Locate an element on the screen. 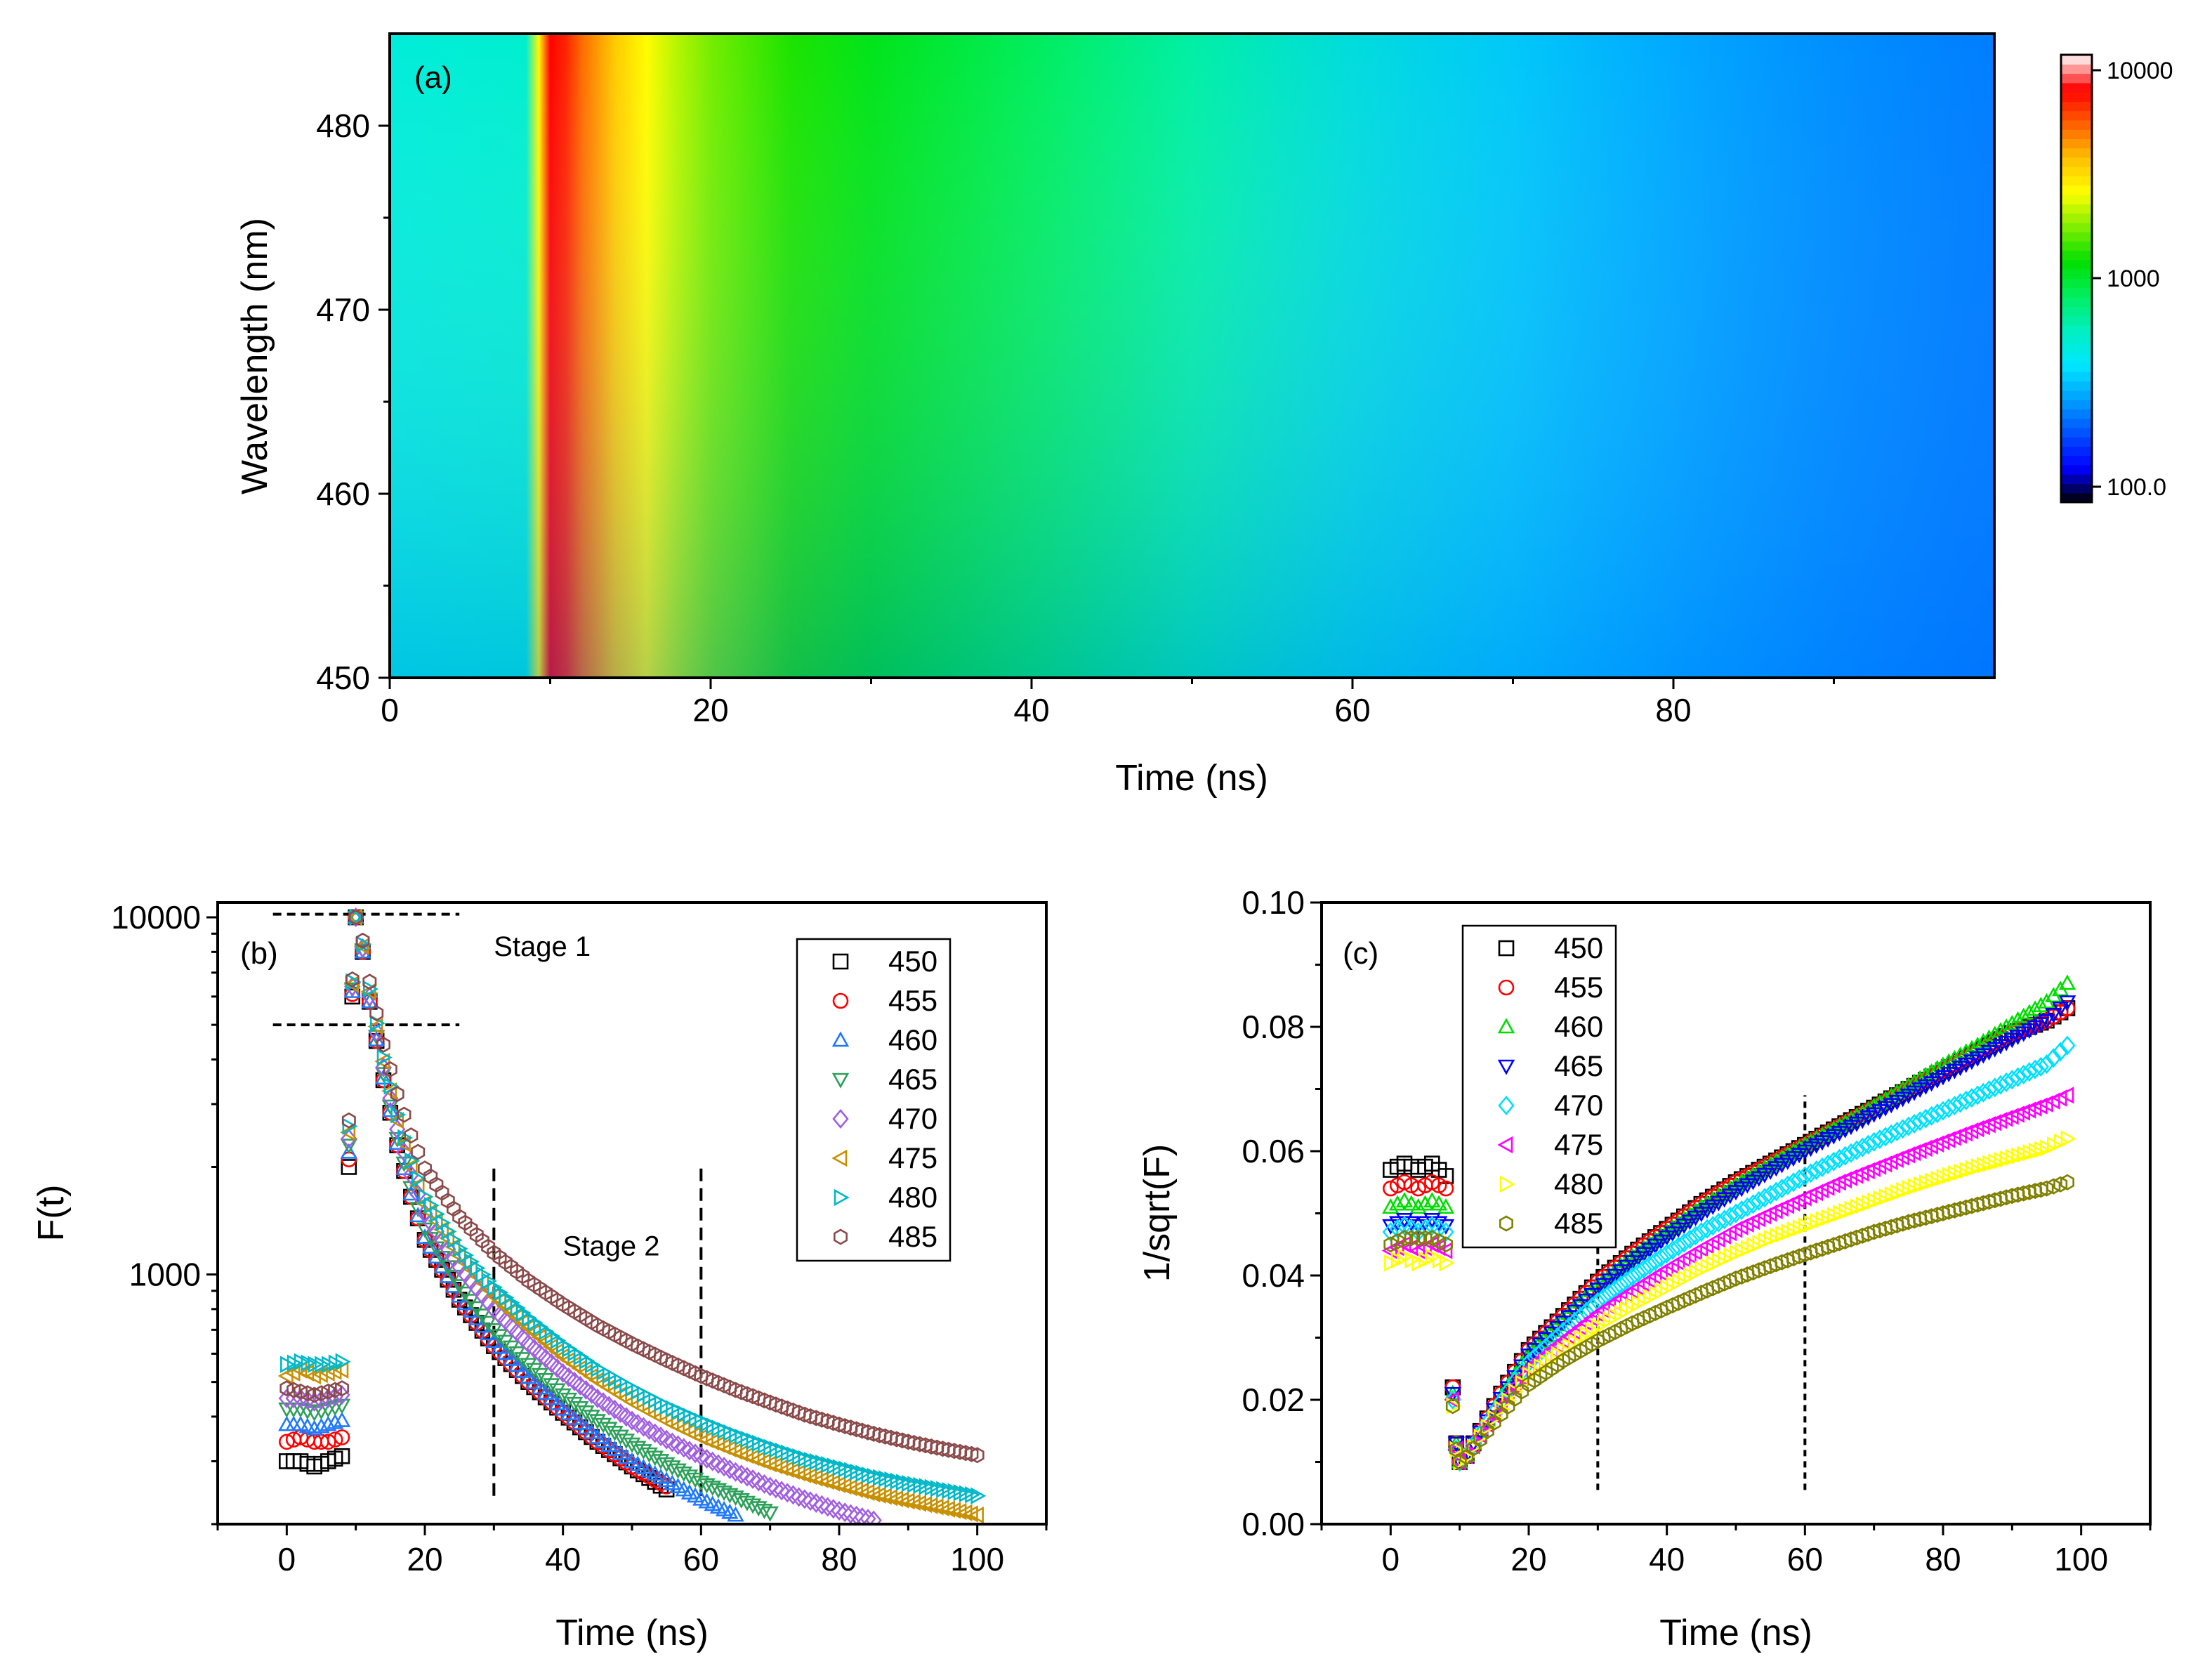  sqrt-x-axis-title: Time (ns) is located at coordinates (1735, 1633).